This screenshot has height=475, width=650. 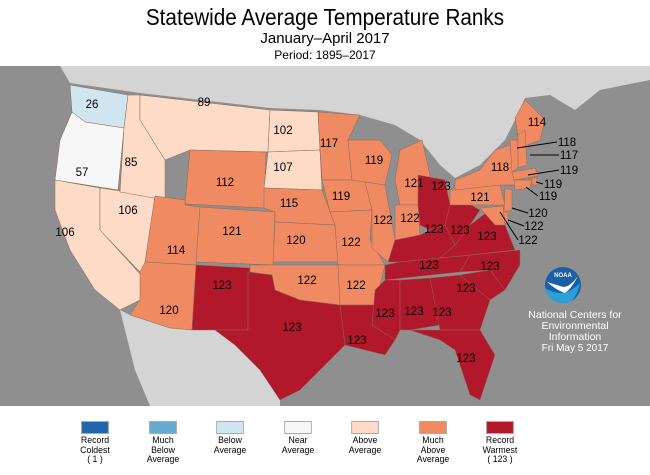 What do you see at coordinates (297, 440) in the screenshot?
I see `legend-label: Near` at bounding box center [297, 440].